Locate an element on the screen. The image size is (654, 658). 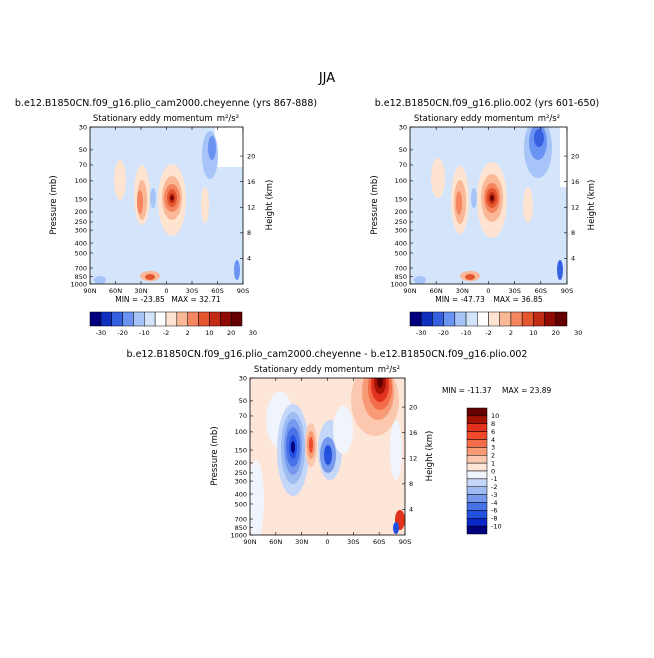
y-right-tick-label: 8 is located at coordinates (573, 233).